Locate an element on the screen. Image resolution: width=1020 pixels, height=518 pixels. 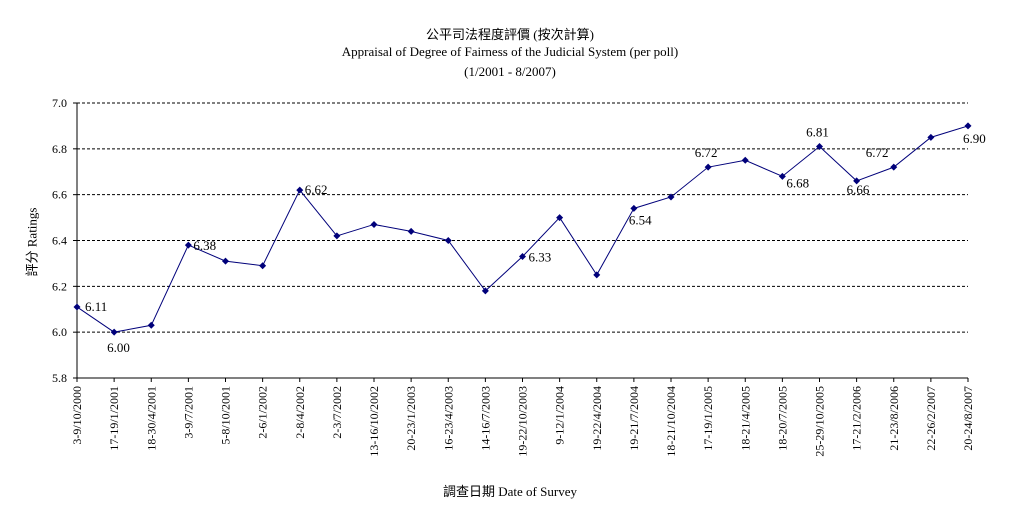
x-tick-label: 20-24/8/2007 is located at coordinates (968, 418).